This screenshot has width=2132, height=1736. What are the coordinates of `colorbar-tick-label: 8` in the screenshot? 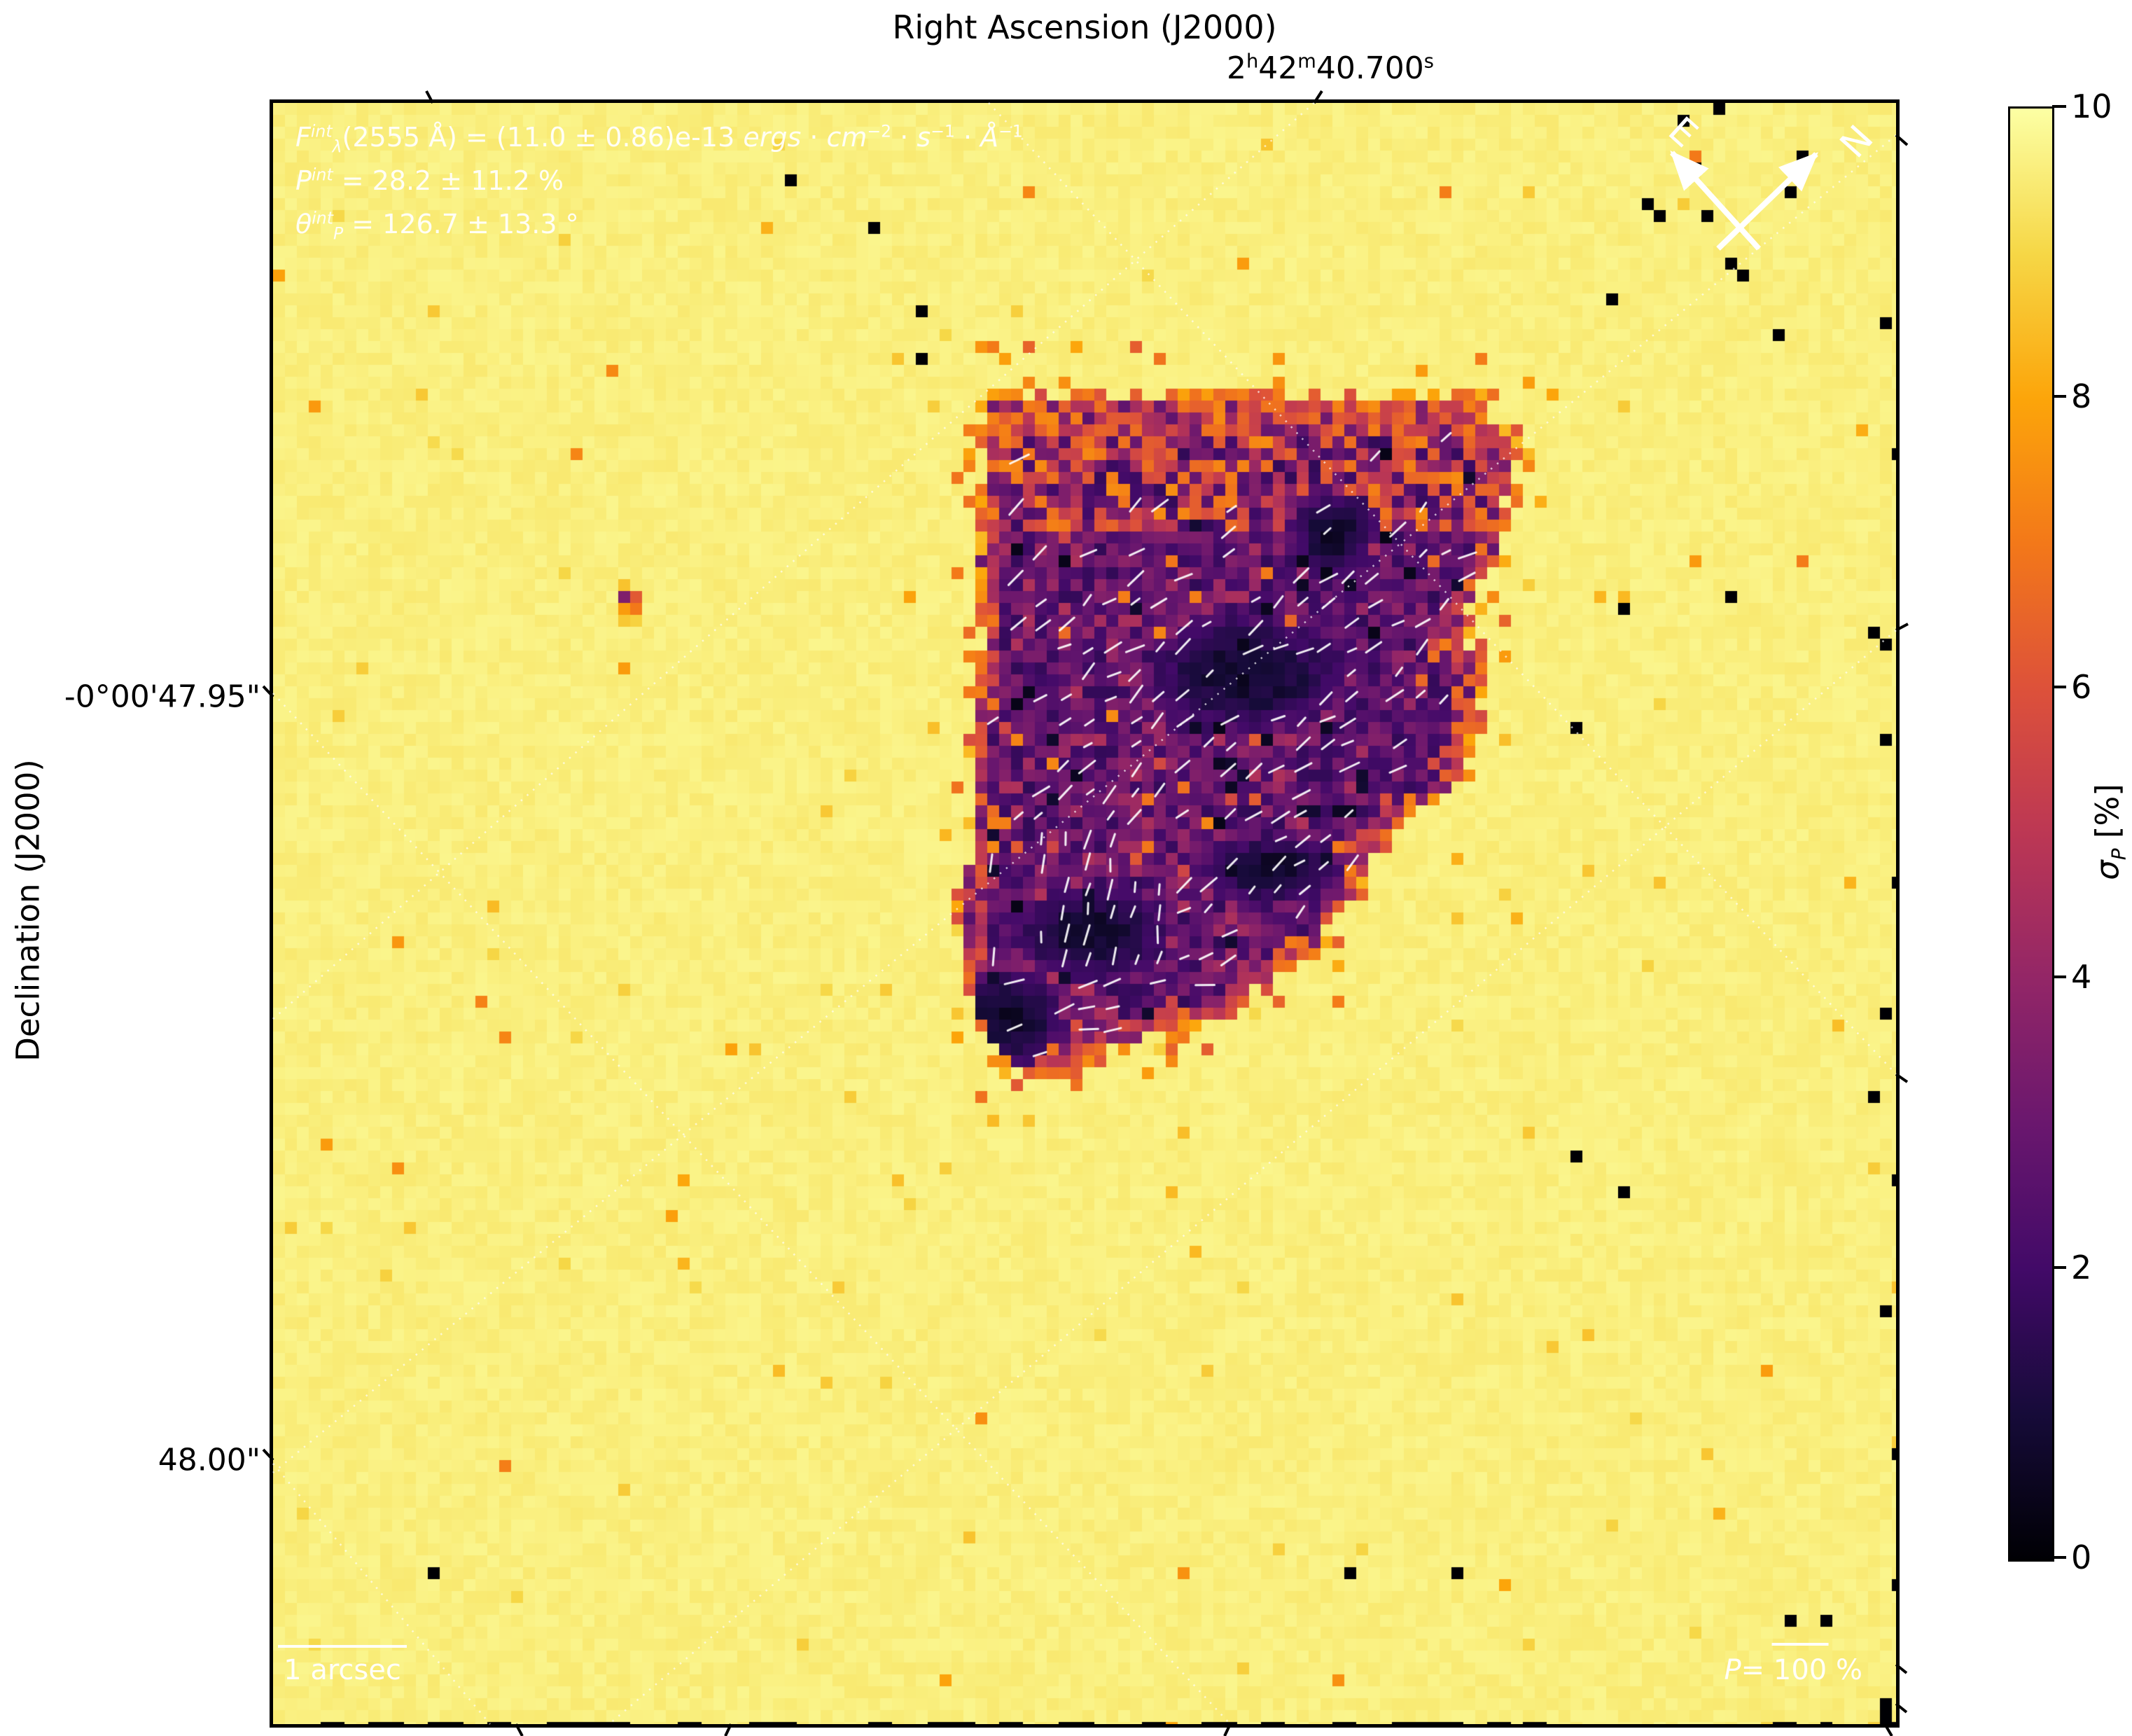 It's located at (2081, 396).